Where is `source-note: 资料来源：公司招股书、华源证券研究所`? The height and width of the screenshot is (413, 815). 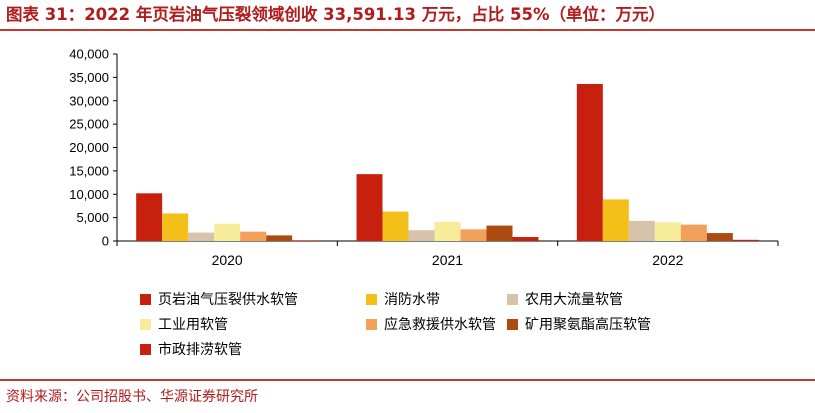
source-note: 资料来源：公司招股书、华源证券研究所 is located at coordinates (132, 397).